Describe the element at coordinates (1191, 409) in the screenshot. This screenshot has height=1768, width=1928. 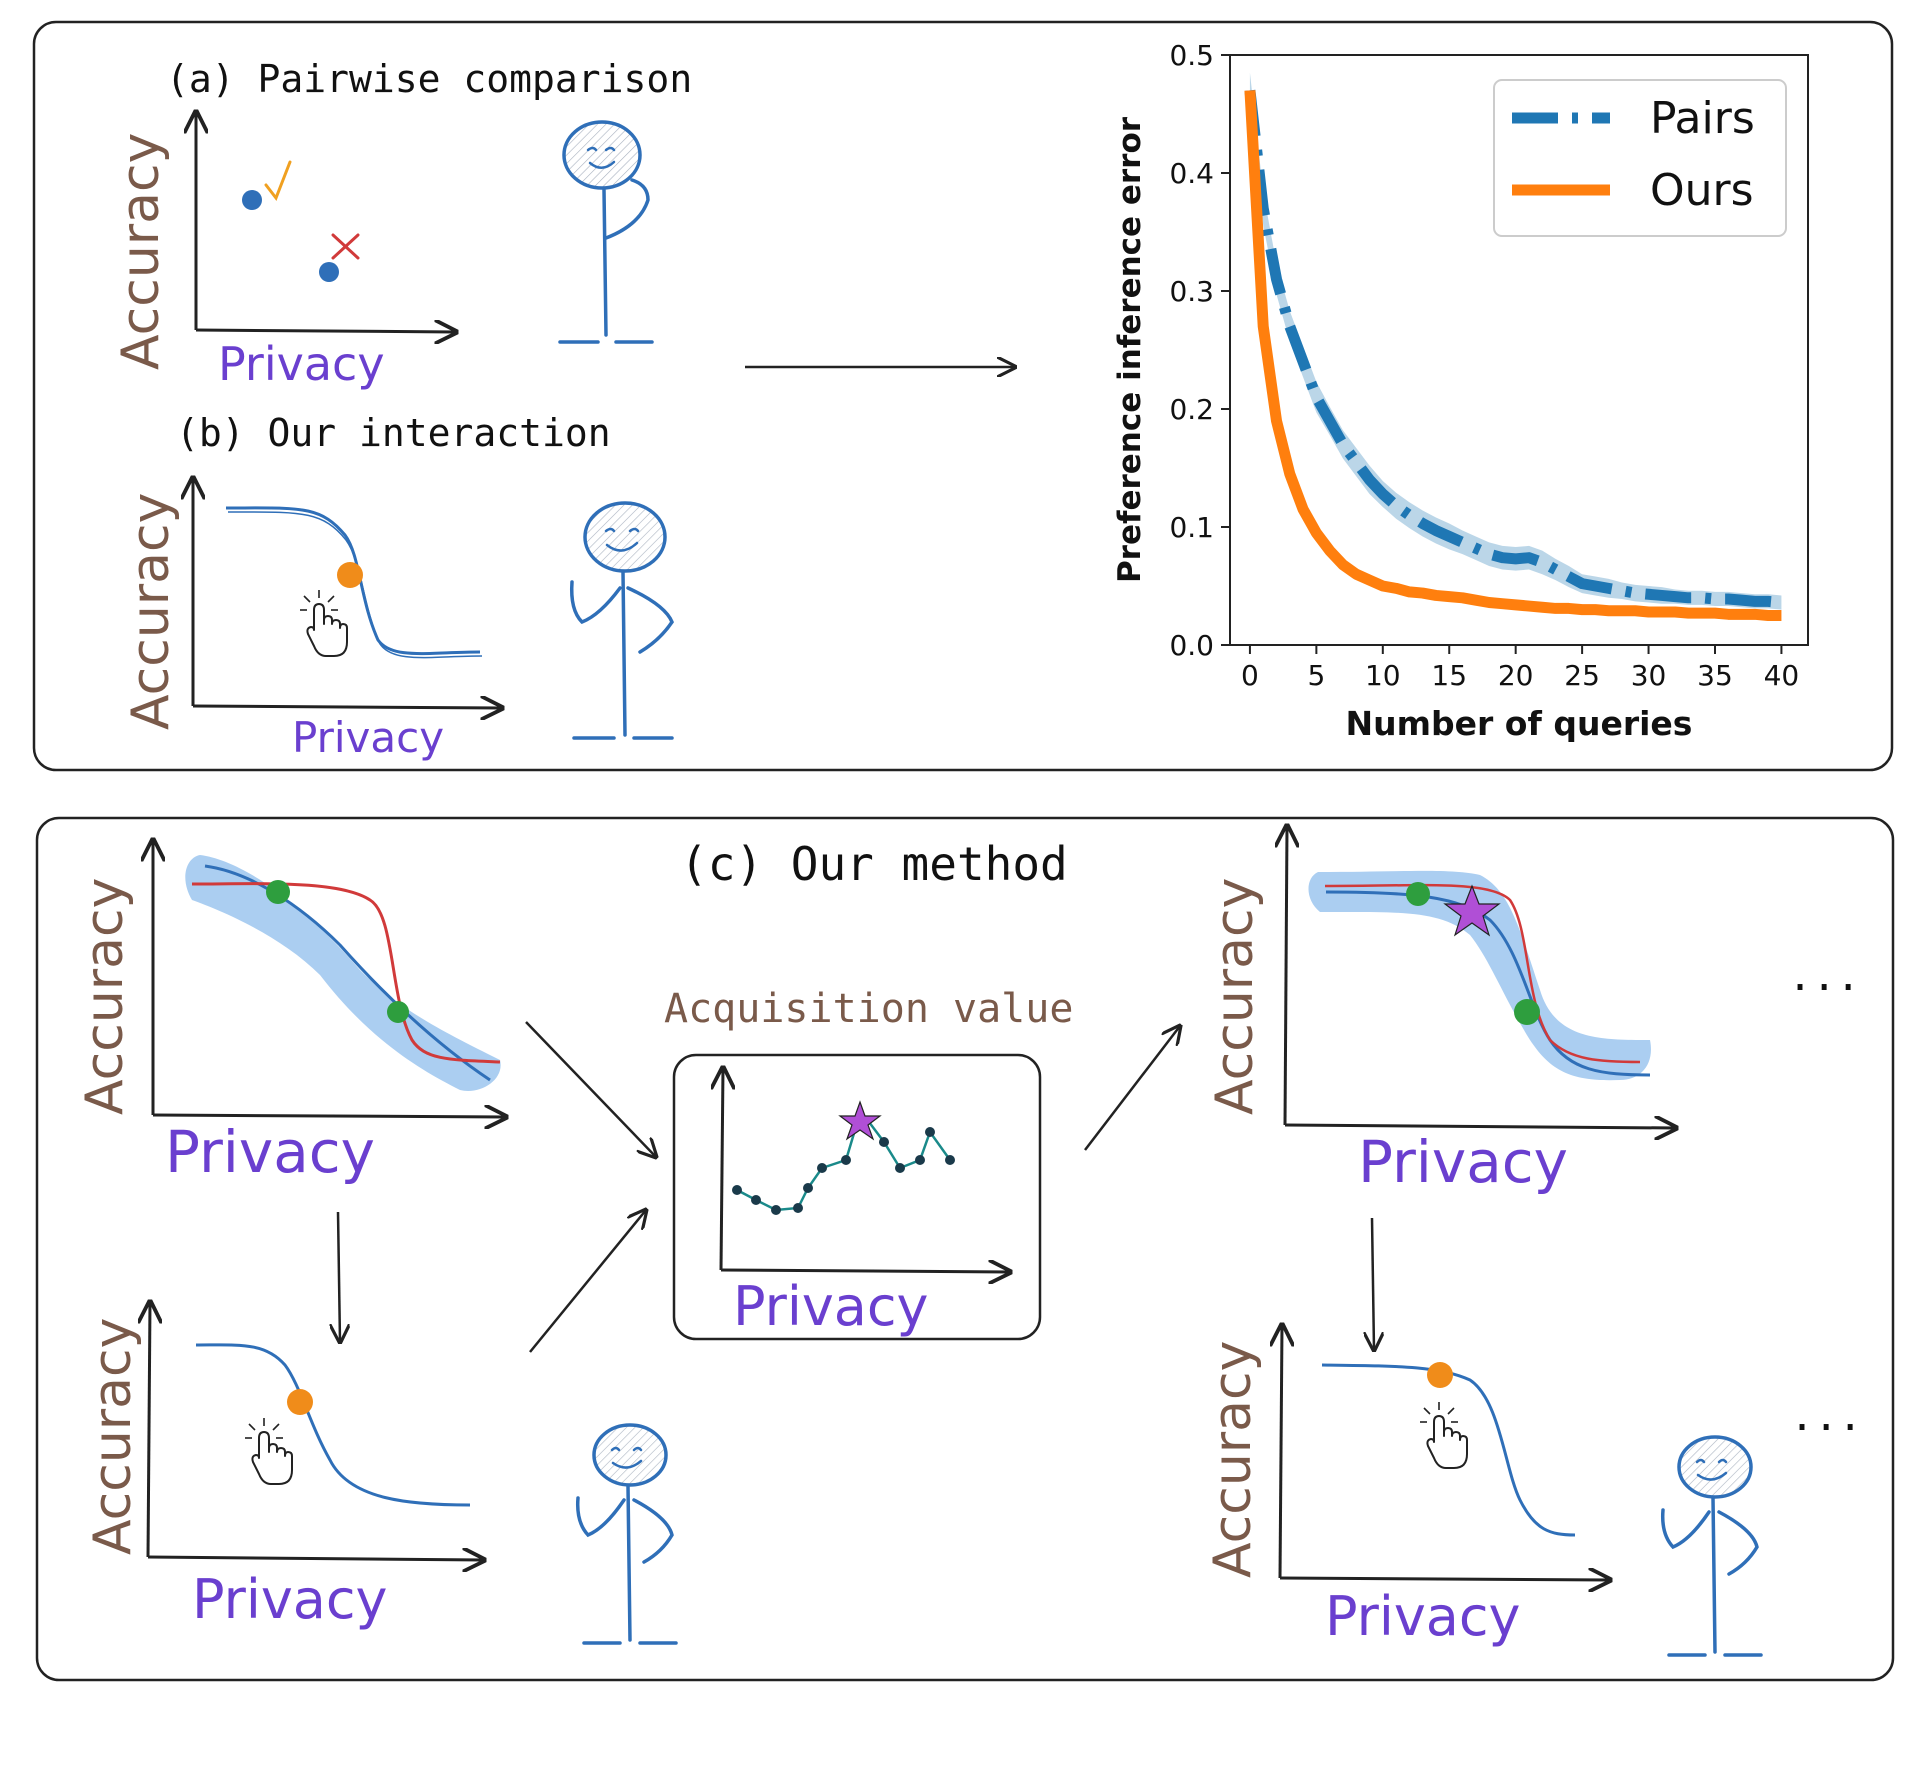
I see `y-tick-label: 0.2` at that location.